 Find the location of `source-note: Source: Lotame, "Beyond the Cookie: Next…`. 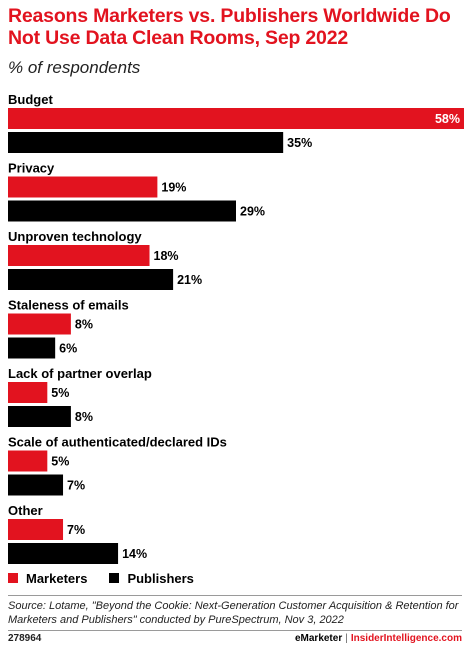

source-note: Source: Lotame, "Beyond the Cookie: Next… is located at coordinates (233, 613).